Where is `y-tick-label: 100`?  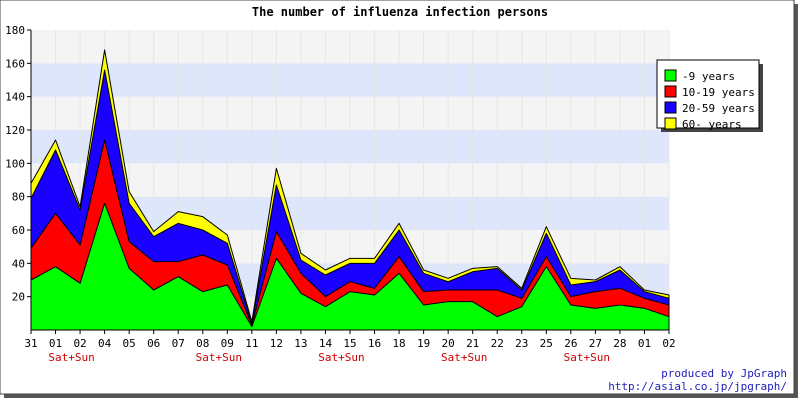
y-tick-label: 100 is located at coordinates (15, 163).